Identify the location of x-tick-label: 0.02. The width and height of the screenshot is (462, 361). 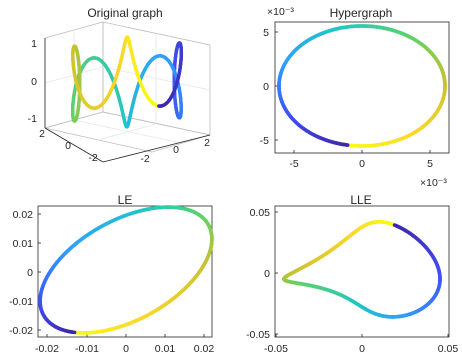
(204, 349).